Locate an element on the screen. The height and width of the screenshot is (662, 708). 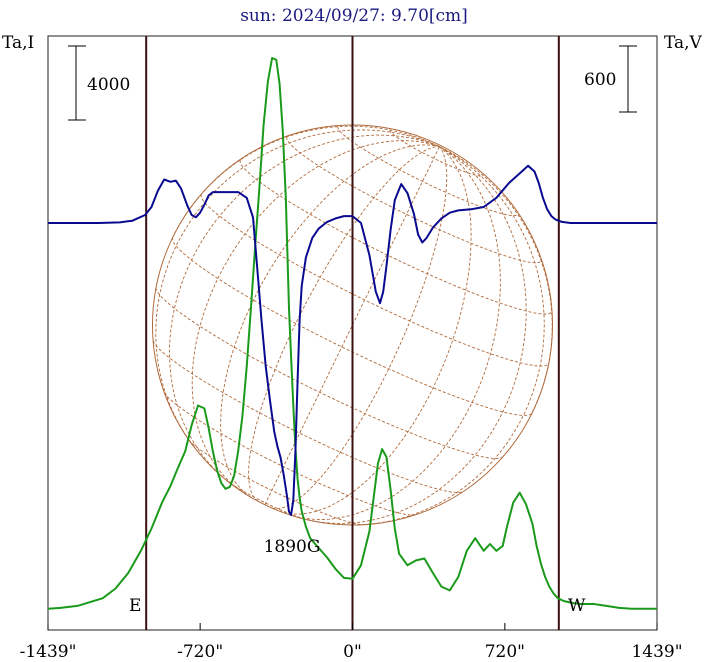
limb-label-west: W is located at coordinates (577, 606).